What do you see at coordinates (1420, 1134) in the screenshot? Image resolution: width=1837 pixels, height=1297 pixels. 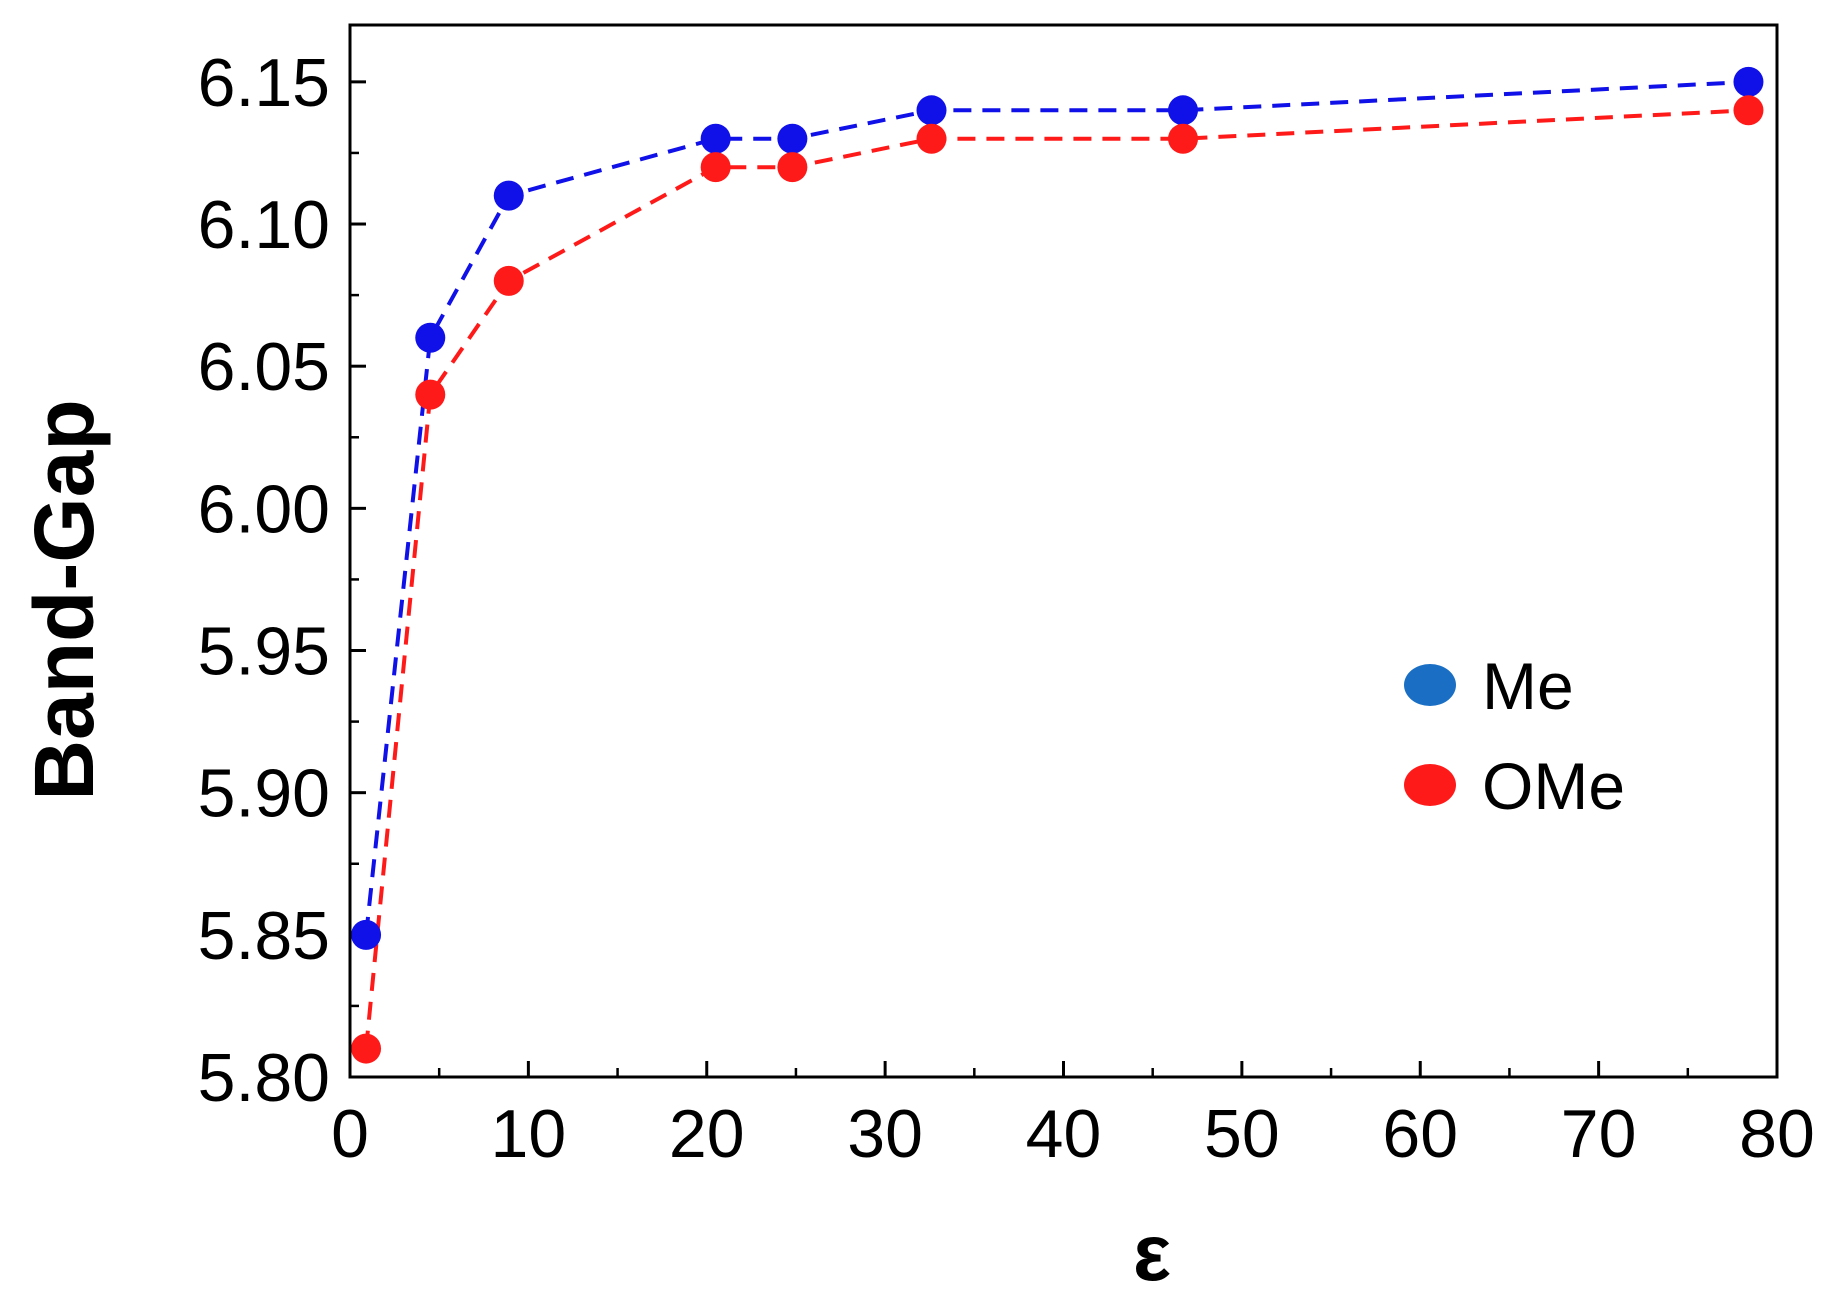 I see `x-tick-label: 60` at bounding box center [1420, 1134].